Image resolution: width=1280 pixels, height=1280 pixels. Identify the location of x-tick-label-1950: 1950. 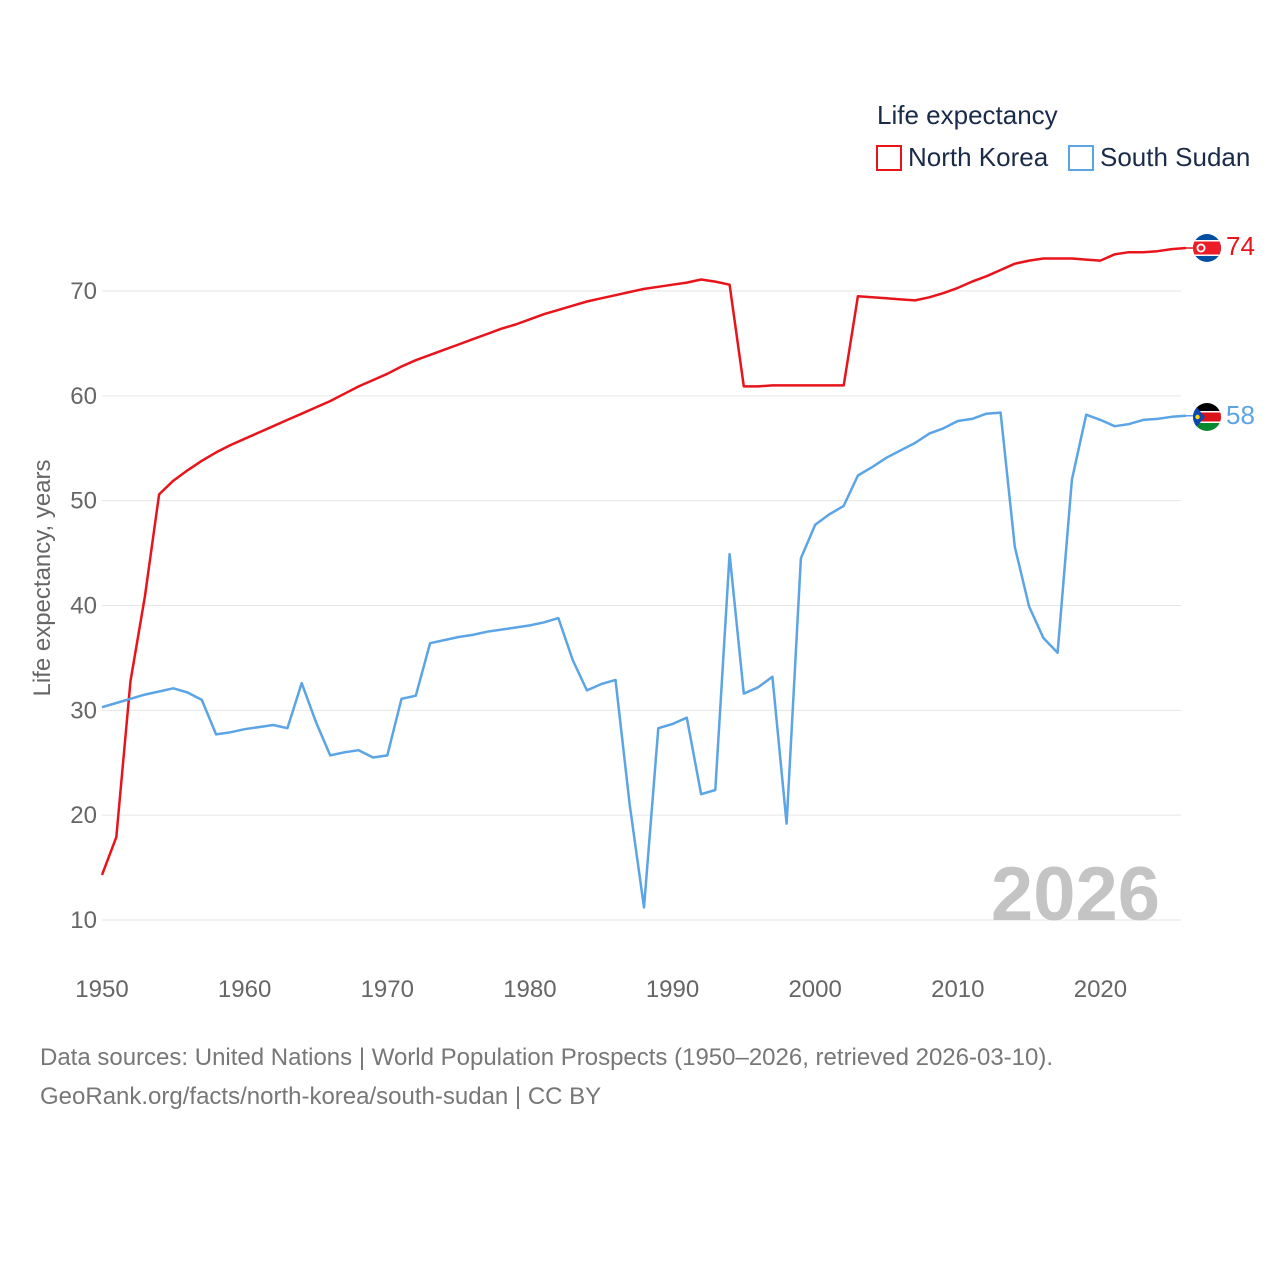
(101, 989).